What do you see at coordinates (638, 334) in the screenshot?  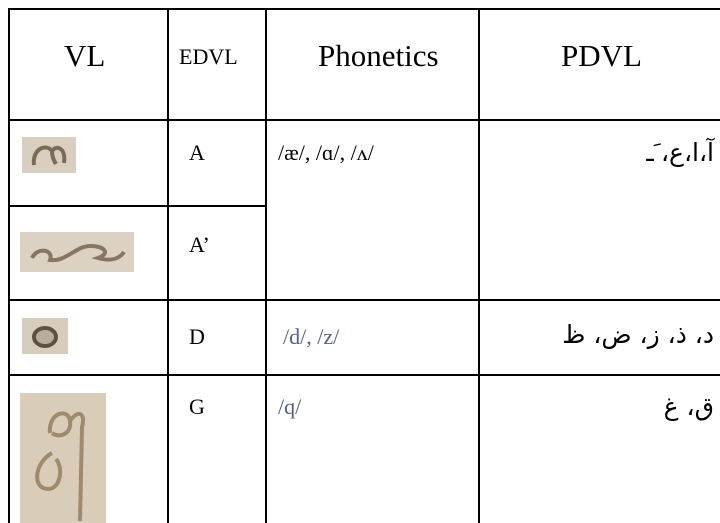 I see `pdvl-cell: د، ذ، ز، ض، ظ` at bounding box center [638, 334].